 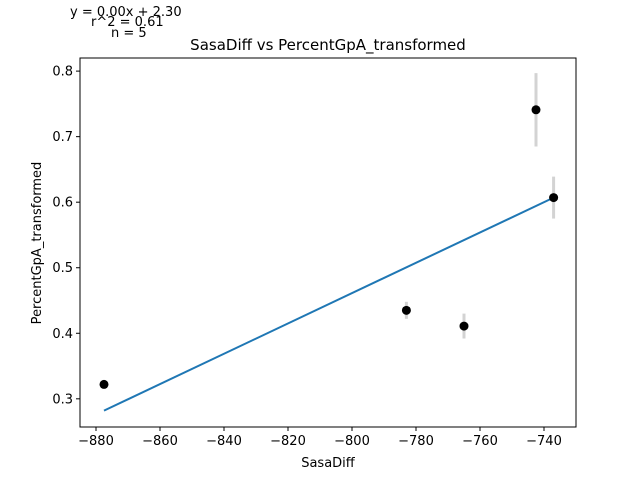 I want to click on x-tick-label-5: −800, so click(x=352, y=441).